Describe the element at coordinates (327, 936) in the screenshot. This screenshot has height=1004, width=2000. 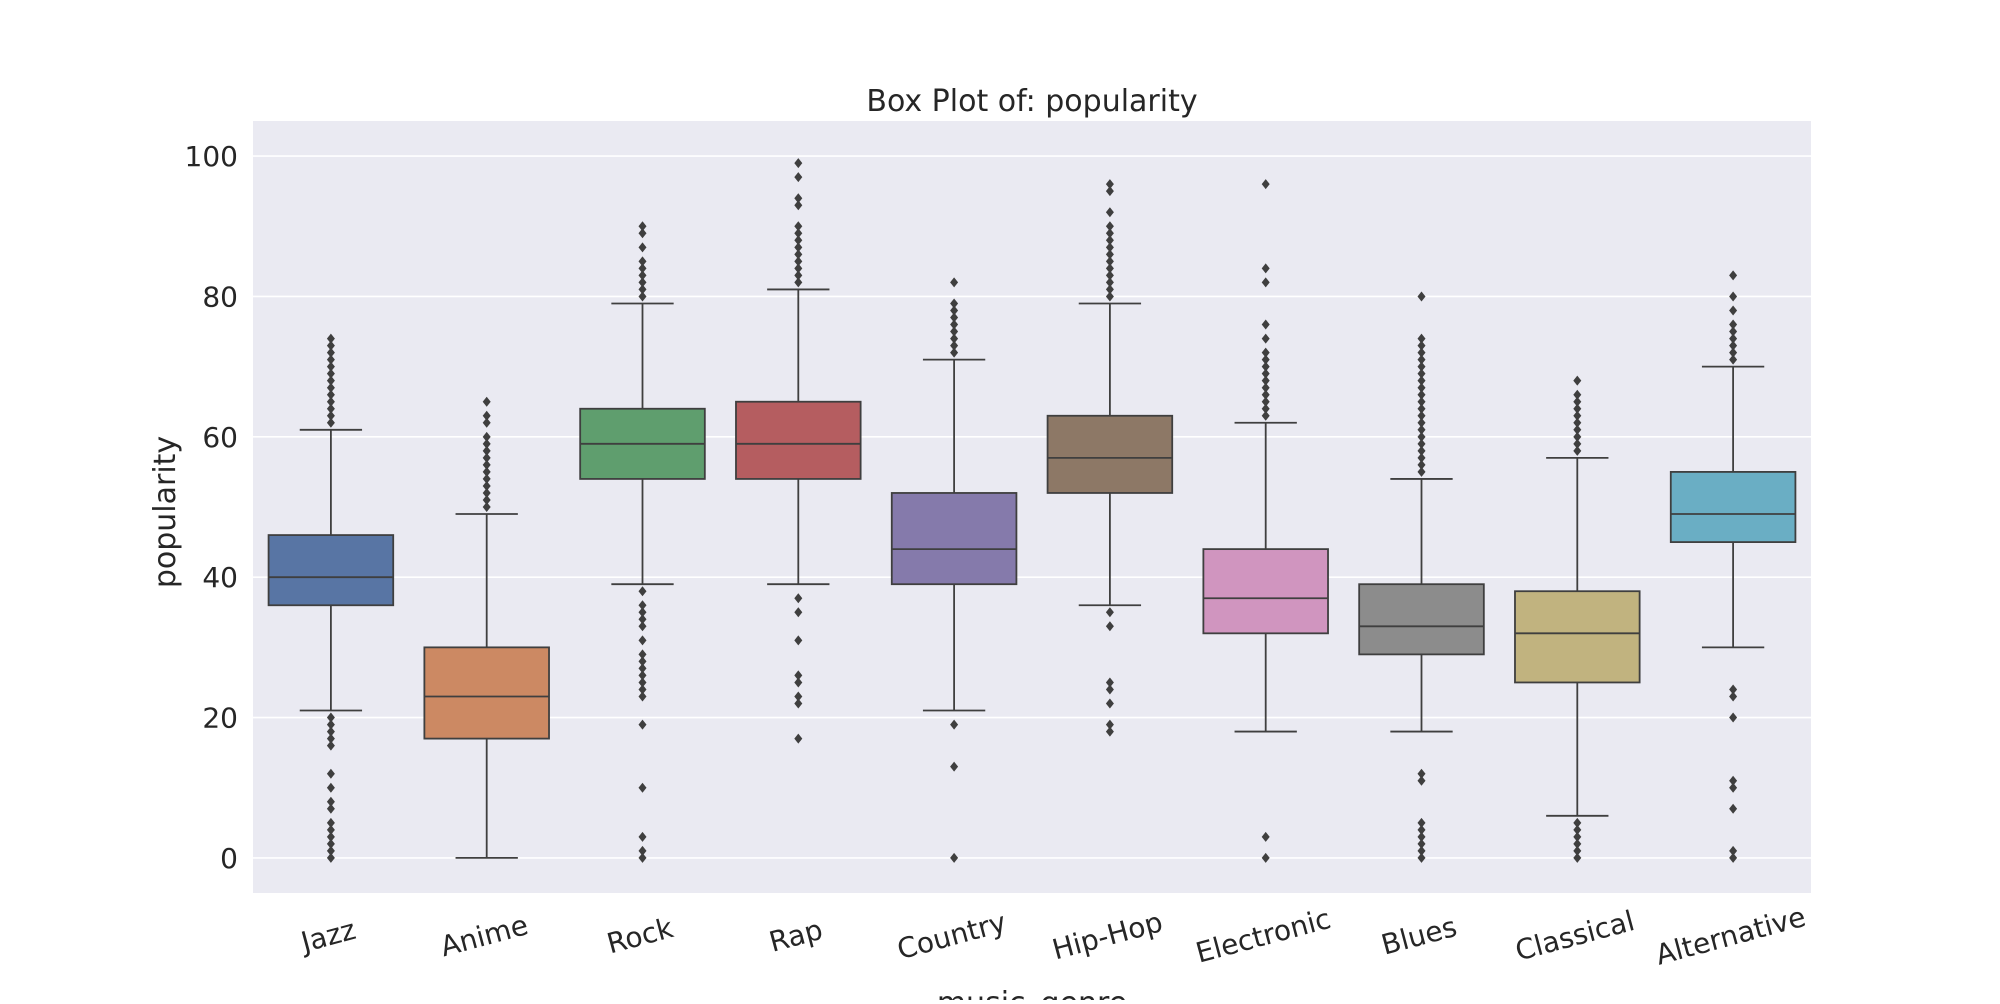
I see `x-tick-label: Jazz` at that location.